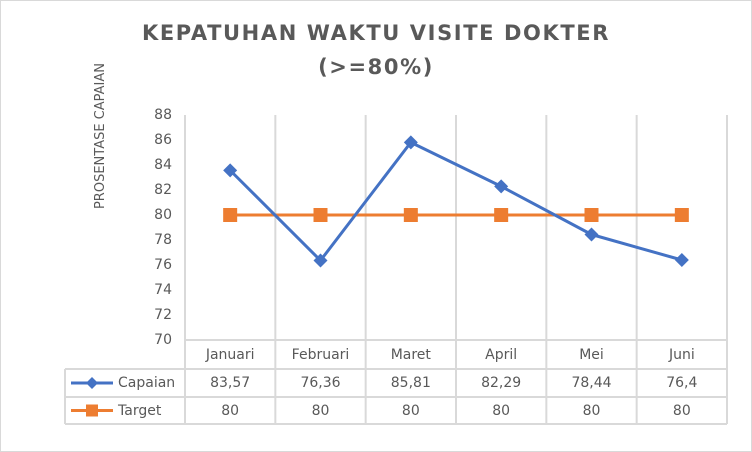 The width and height of the screenshot is (752, 452). I want to click on y-tick-label: 86, so click(163, 140).